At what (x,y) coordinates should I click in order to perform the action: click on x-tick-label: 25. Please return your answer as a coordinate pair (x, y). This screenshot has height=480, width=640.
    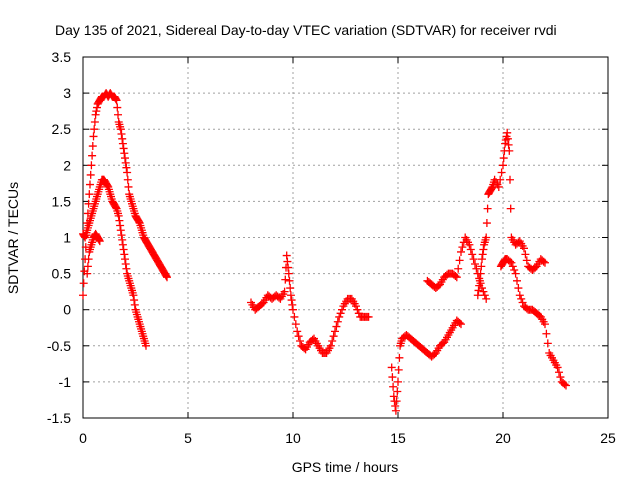
    Looking at the image, I should click on (608, 438).